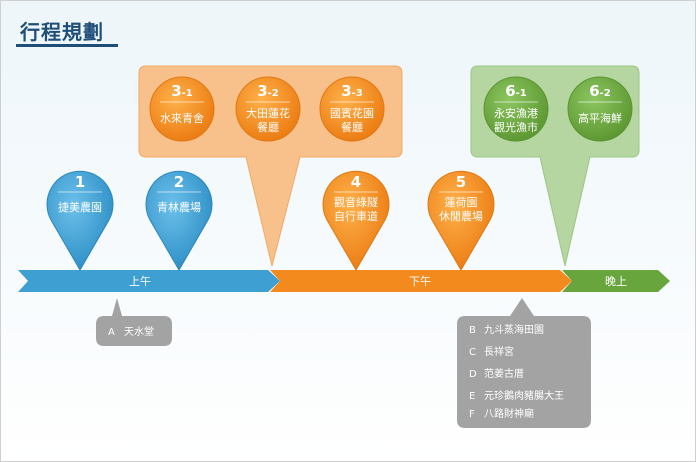  What do you see at coordinates (352, 113) in the screenshot?
I see `stop-3-3-name-line1: 國賓花園` at bounding box center [352, 113].